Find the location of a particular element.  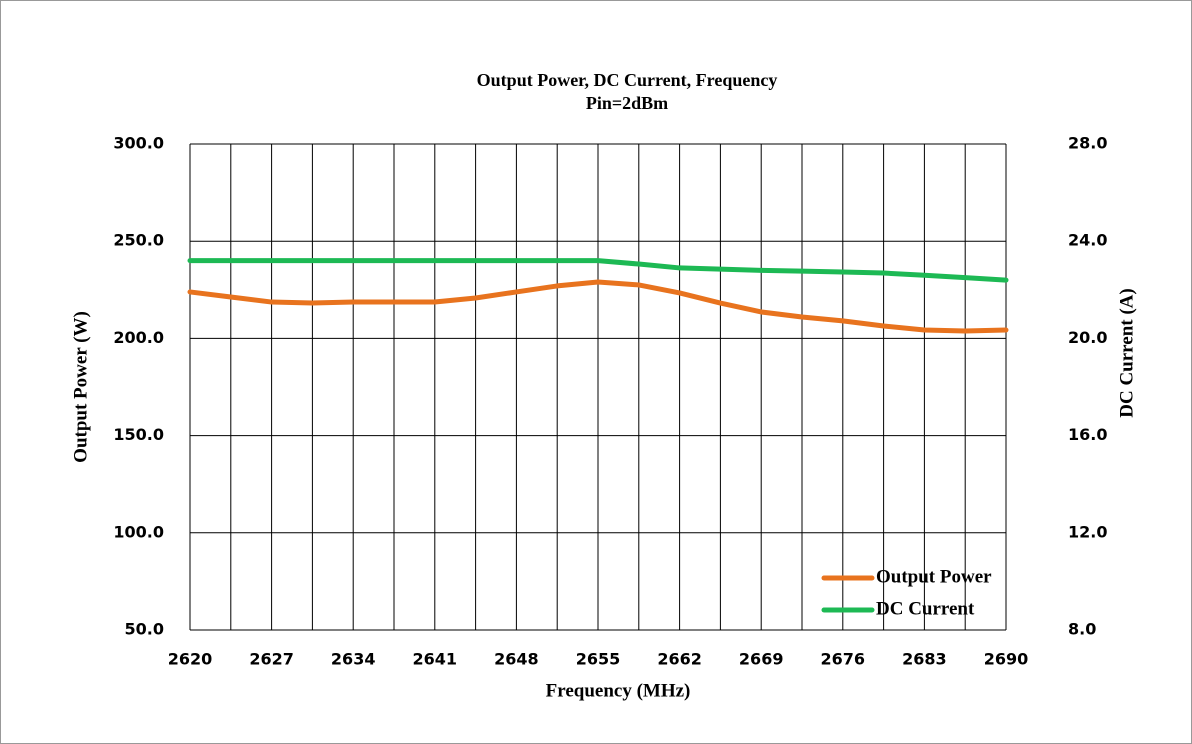

legend-label: DC Current is located at coordinates (925, 608).